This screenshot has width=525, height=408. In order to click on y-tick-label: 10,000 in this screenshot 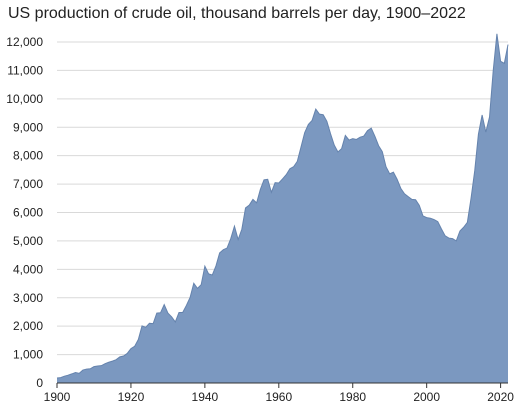, I will do `click(24, 99)`.